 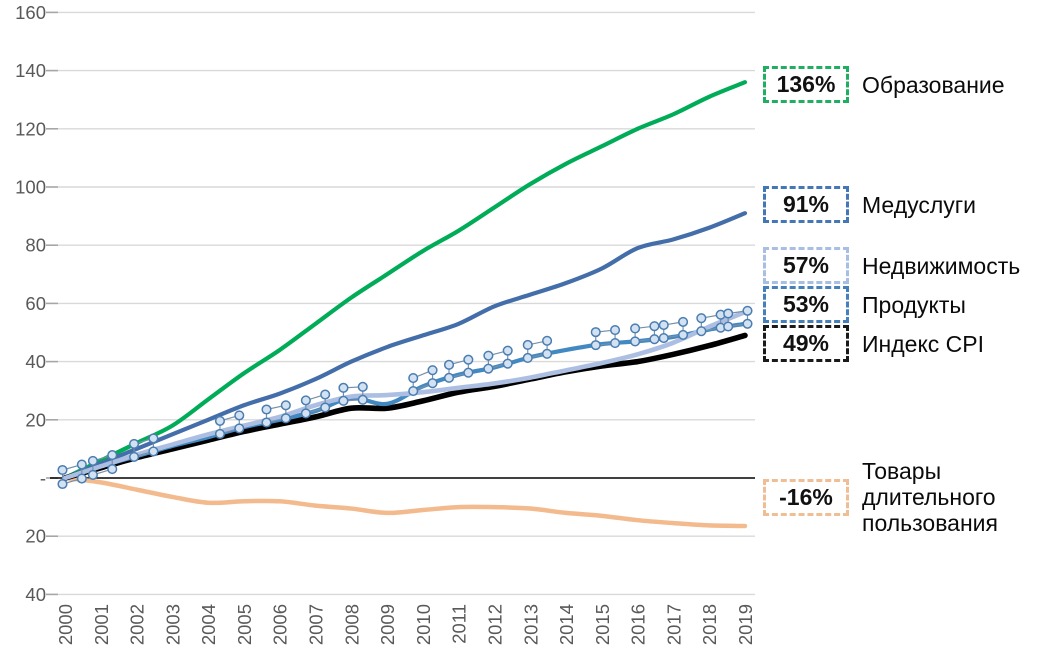 What do you see at coordinates (101, 624) in the screenshot?
I see `svg-text: 2001` at bounding box center [101, 624].